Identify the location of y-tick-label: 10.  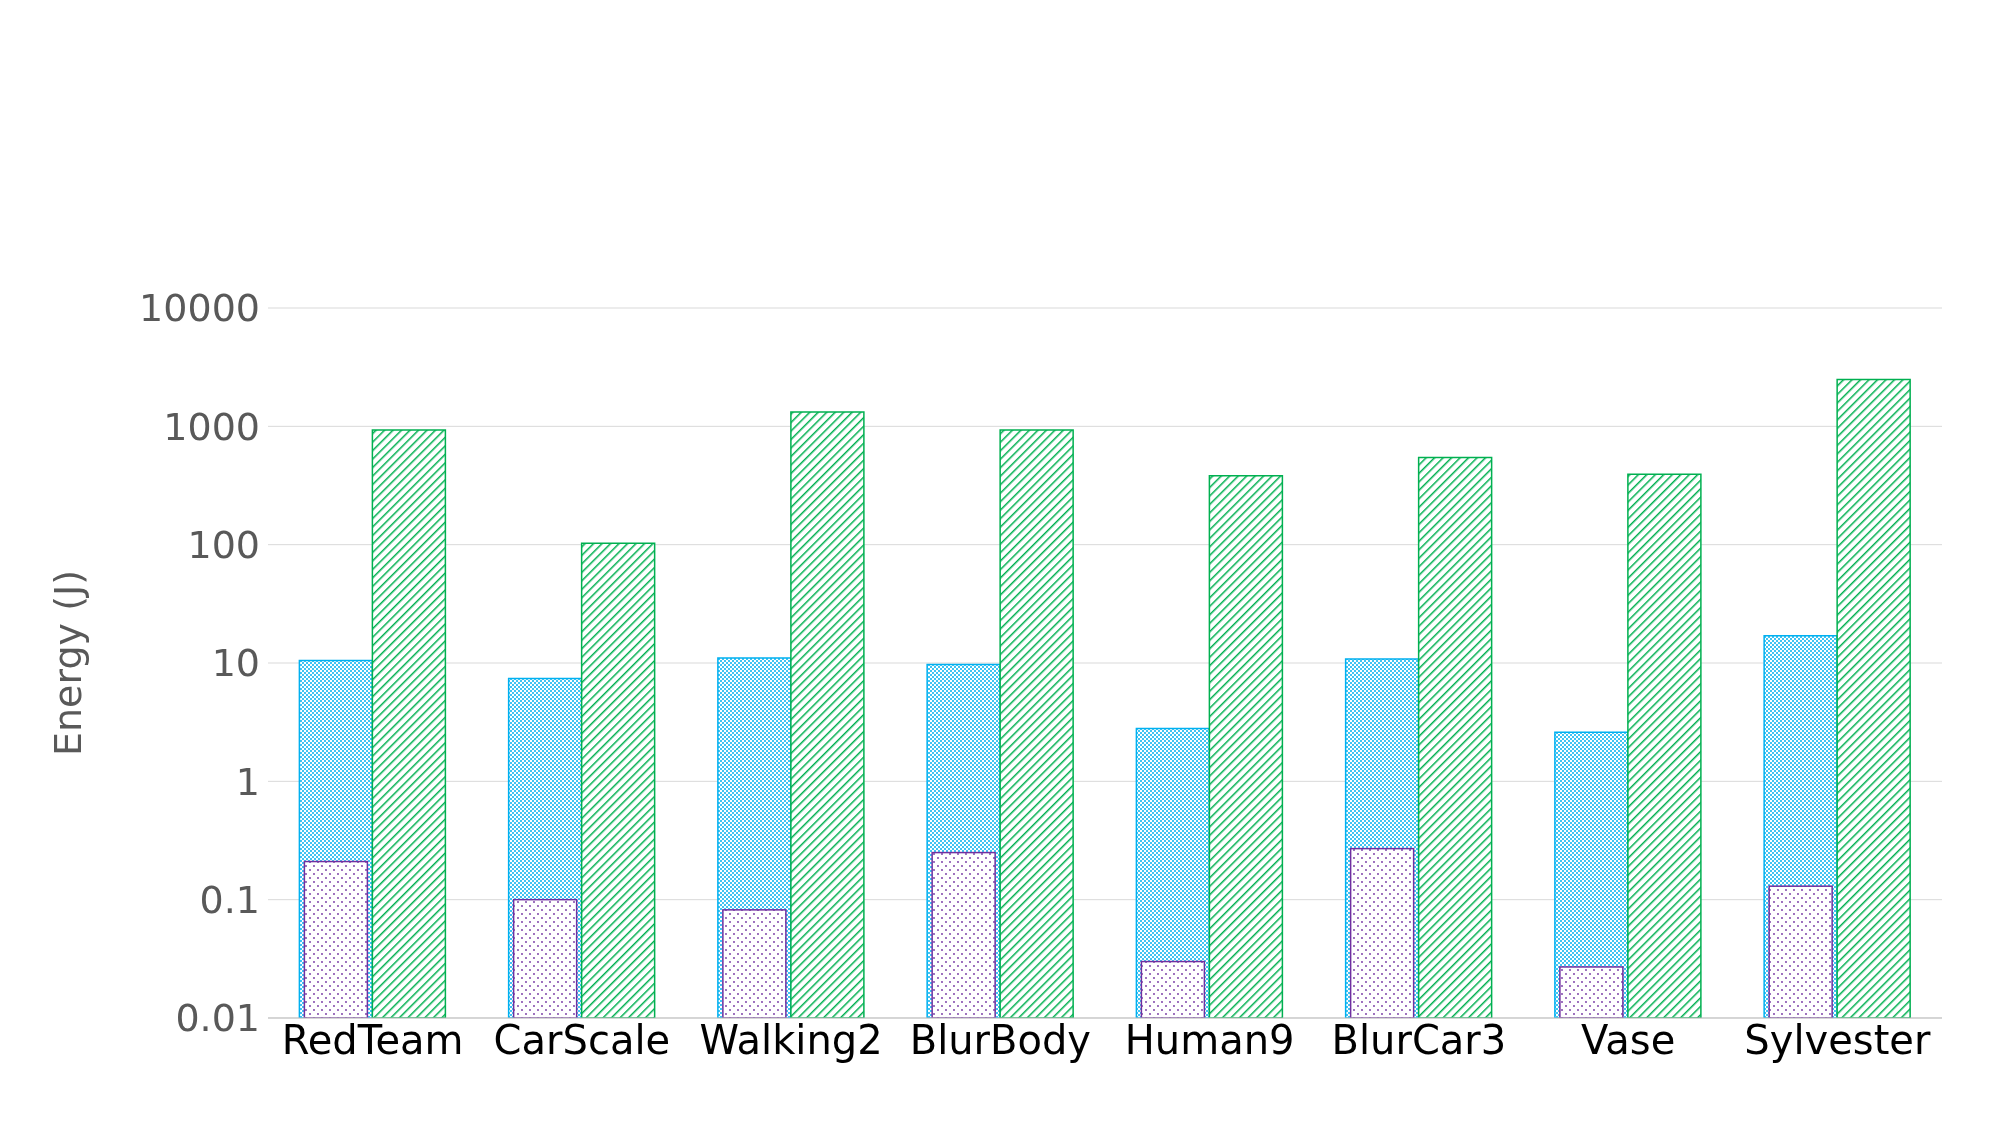
(235, 663).